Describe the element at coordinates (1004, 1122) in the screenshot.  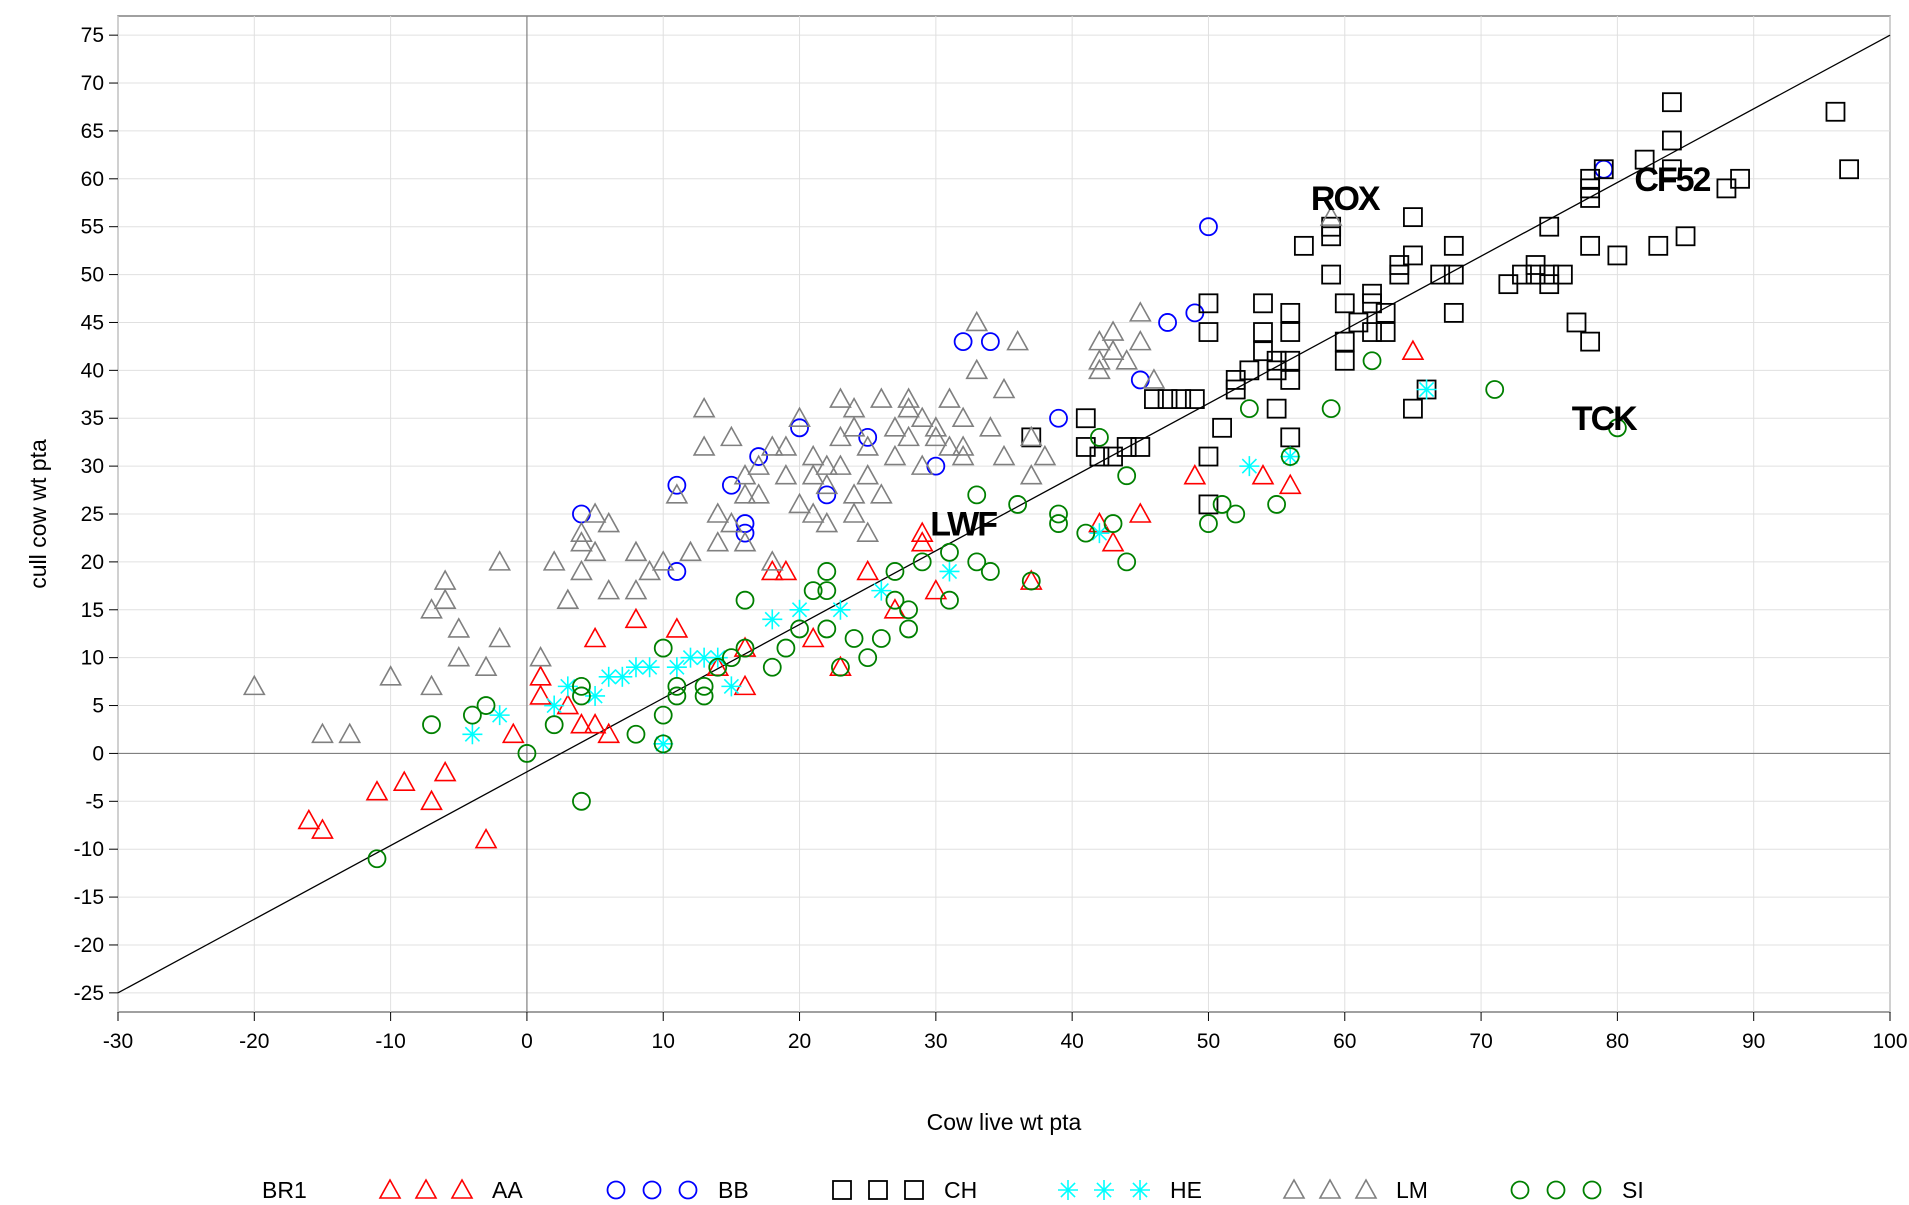
I see `x-axis-title: Cow live wt pta` at that location.